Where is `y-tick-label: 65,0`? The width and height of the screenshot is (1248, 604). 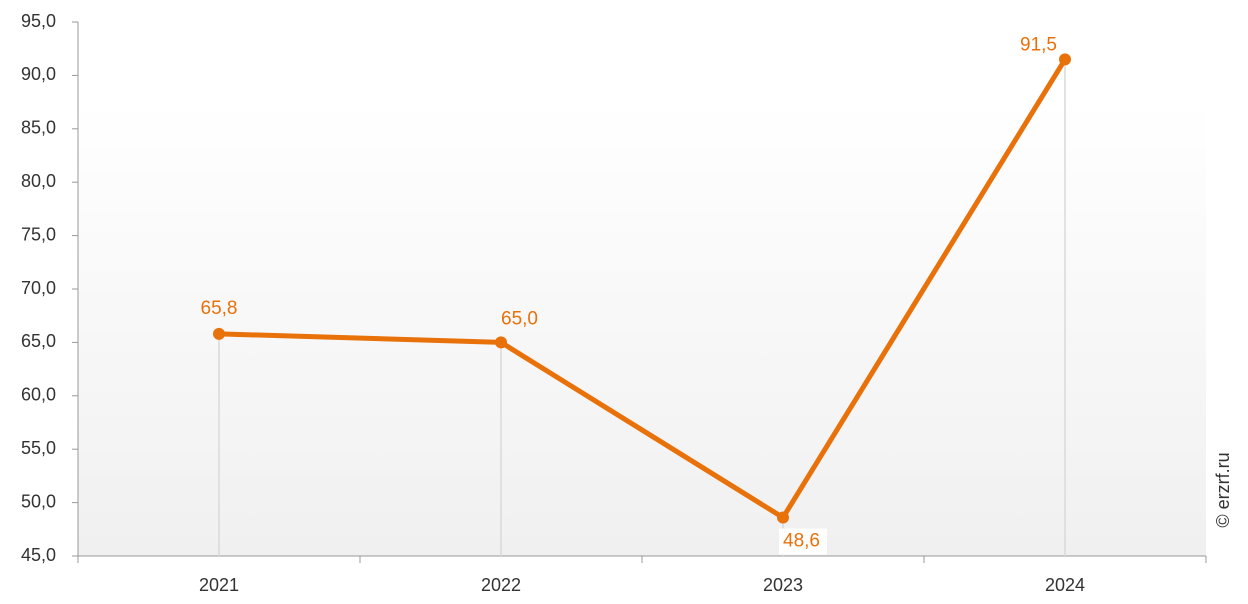 y-tick-label: 65,0 is located at coordinates (38, 341).